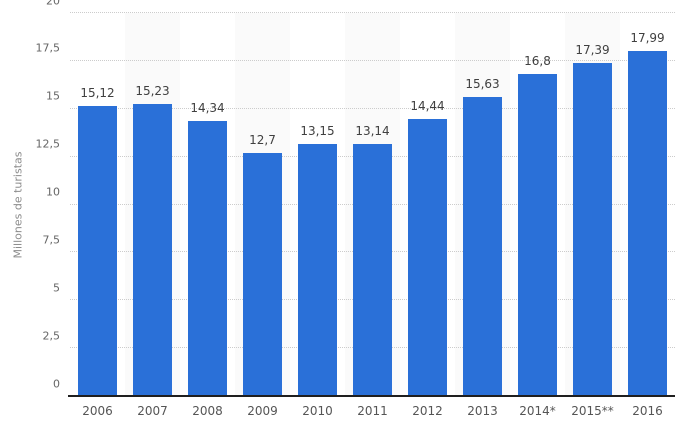  Describe the element at coordinates (152, 411) in the screenshot. I see `x-axis-label: 2007` at that location.